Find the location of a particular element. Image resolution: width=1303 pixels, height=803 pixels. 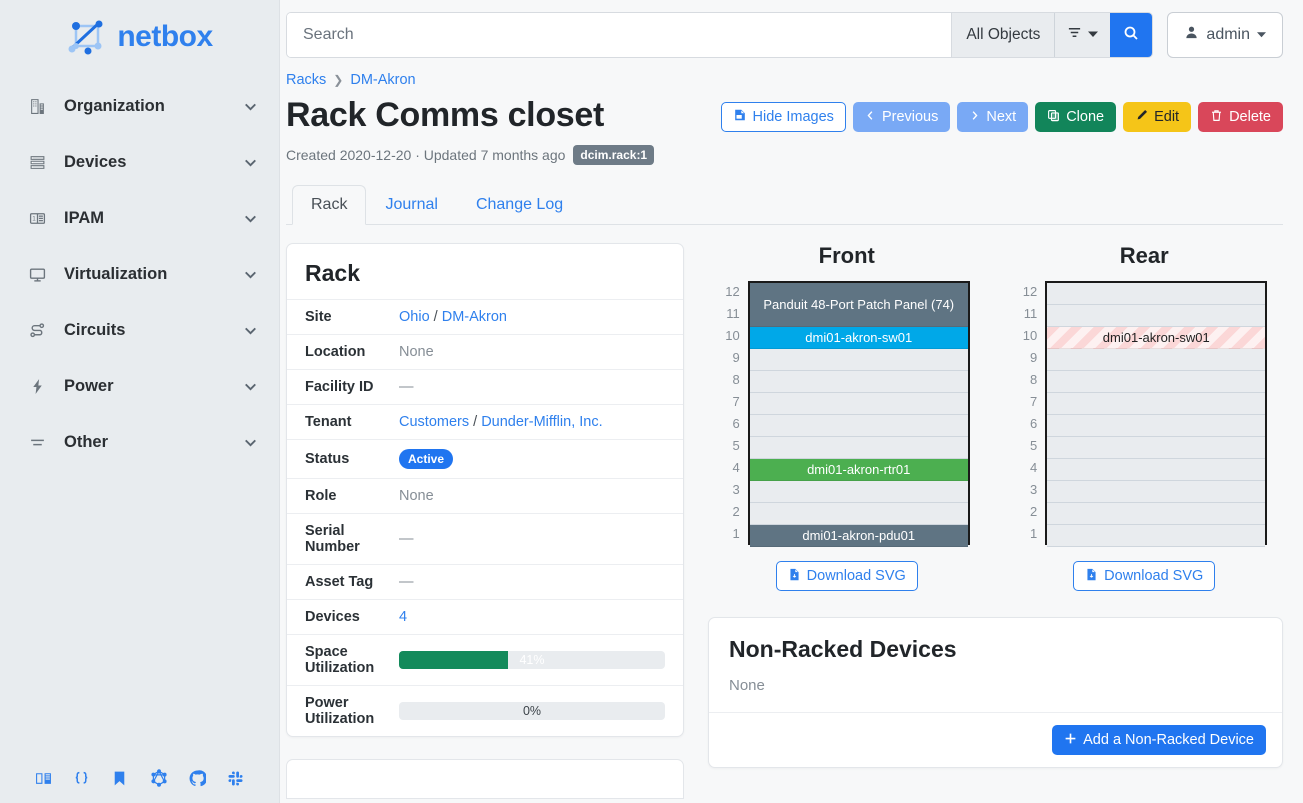

sidebar-item-ipam: 1 IPAM is located at coordinates (139, 218).